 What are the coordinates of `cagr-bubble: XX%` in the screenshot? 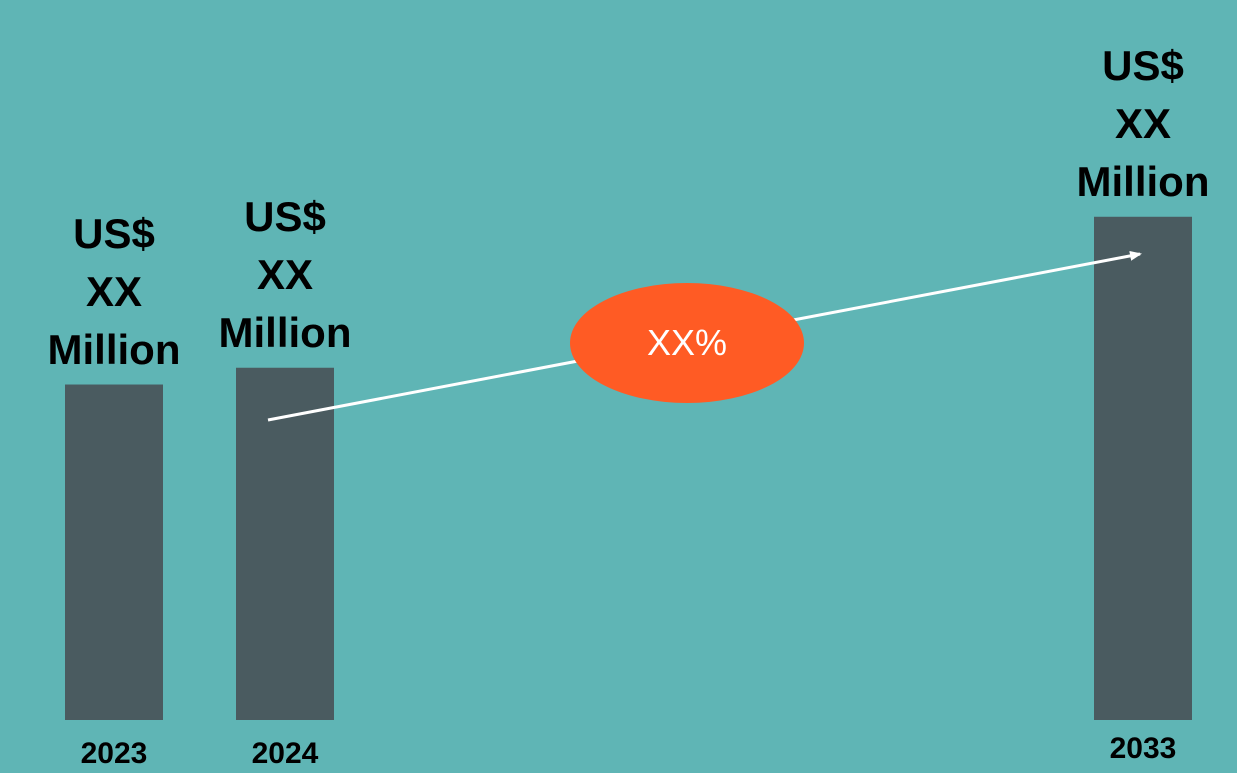 It's located at (687, 343).